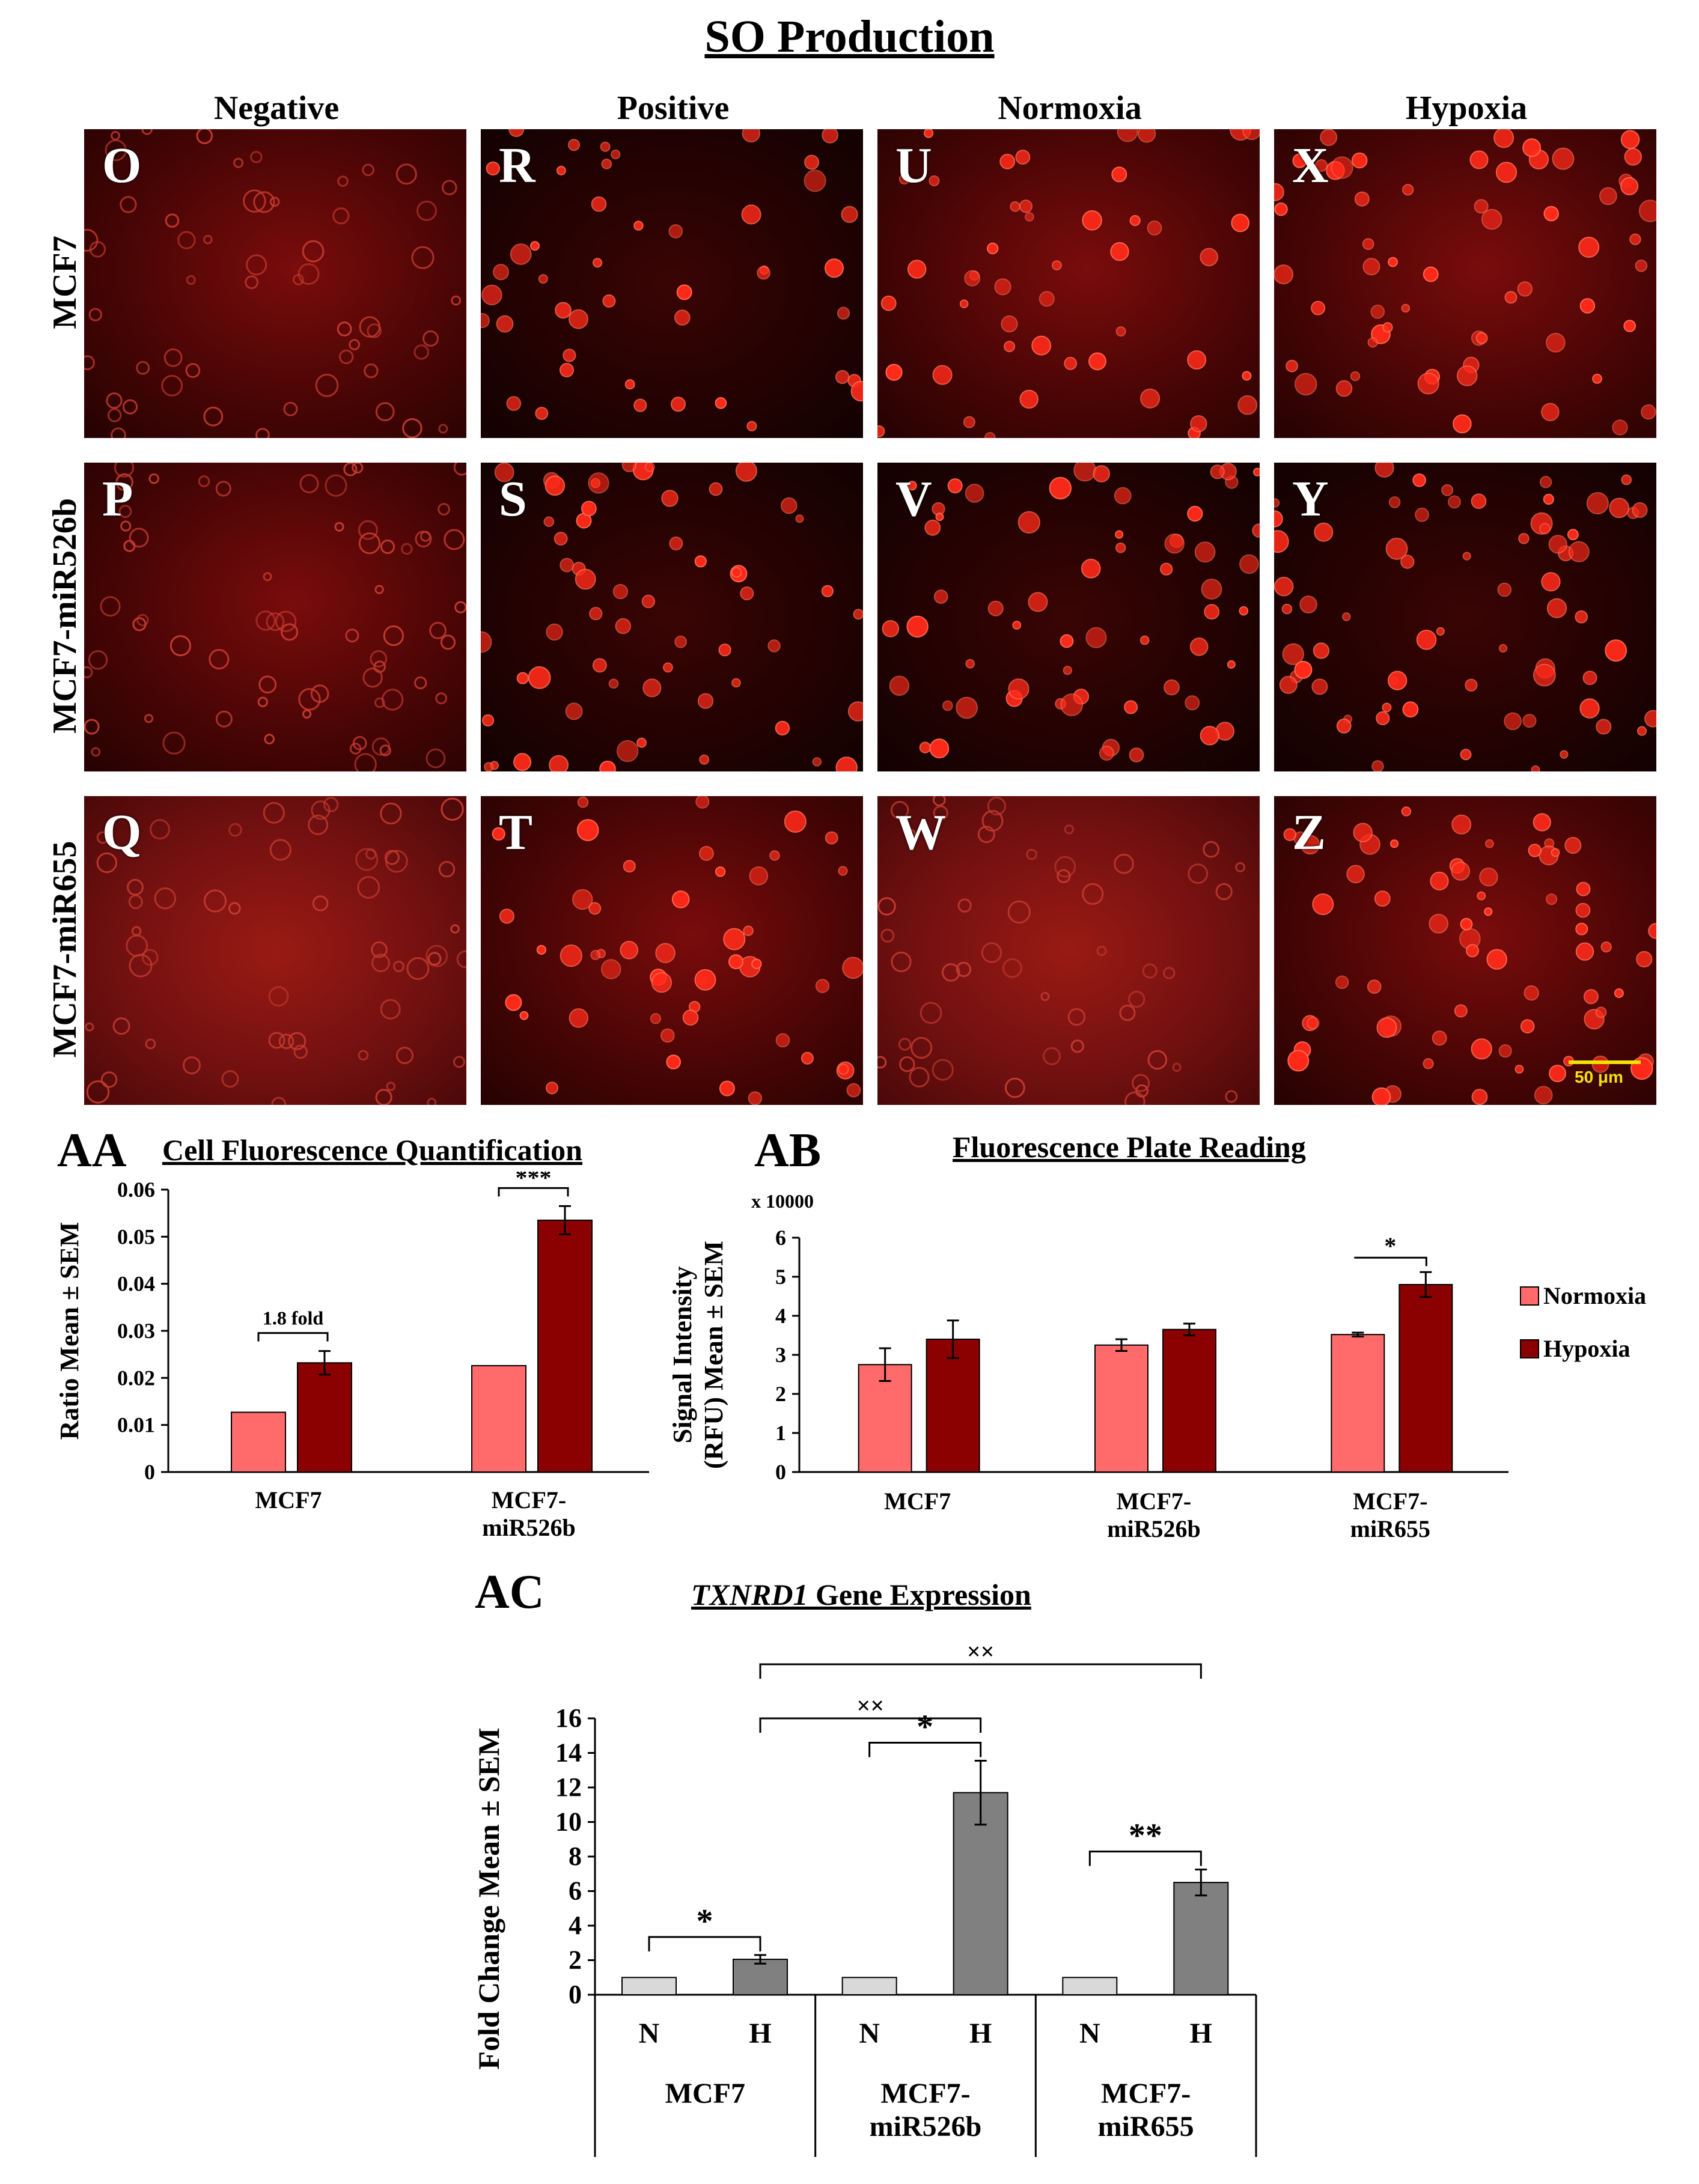 The image size is (1699, 2184). Describe the element at coordinates (372, 1150) in the screenshot. I see `chart-aa-title: Cell Fluorescence Quantification` at that location.